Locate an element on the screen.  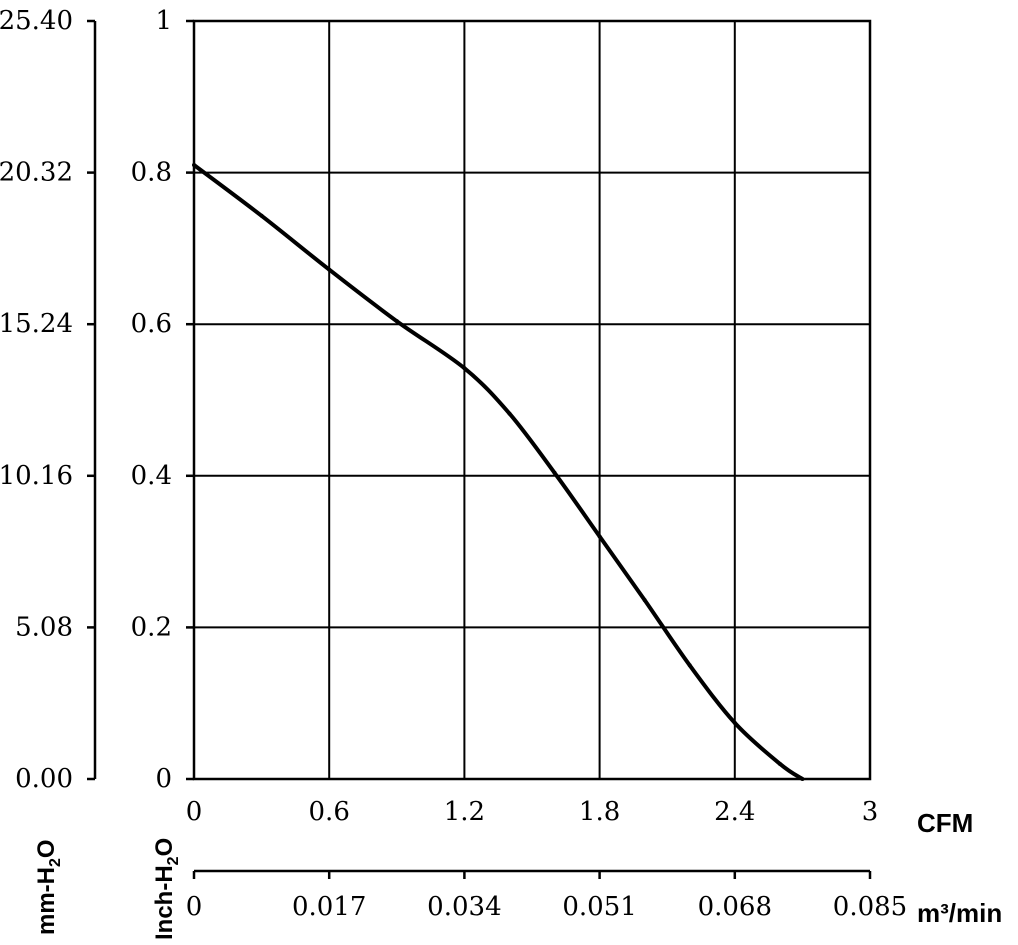
cfm-tick-label: 1.2 is located at coordinates (464, 812).